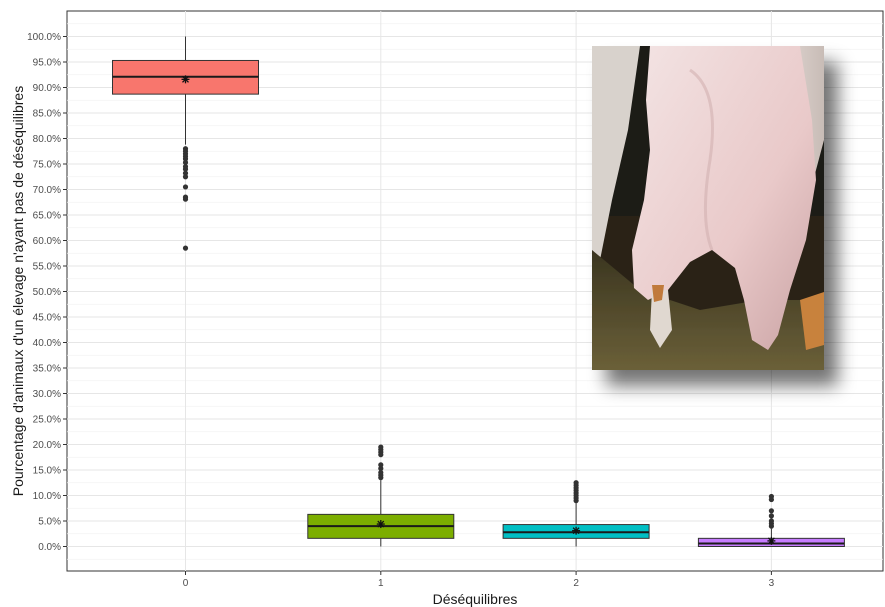 The width and height of the screenshot is (885, 607). What do you see at coordinates (47, 318) in the screenshot?
I see `y-tick-label: 45.0%` at bounding box center [47, 318].